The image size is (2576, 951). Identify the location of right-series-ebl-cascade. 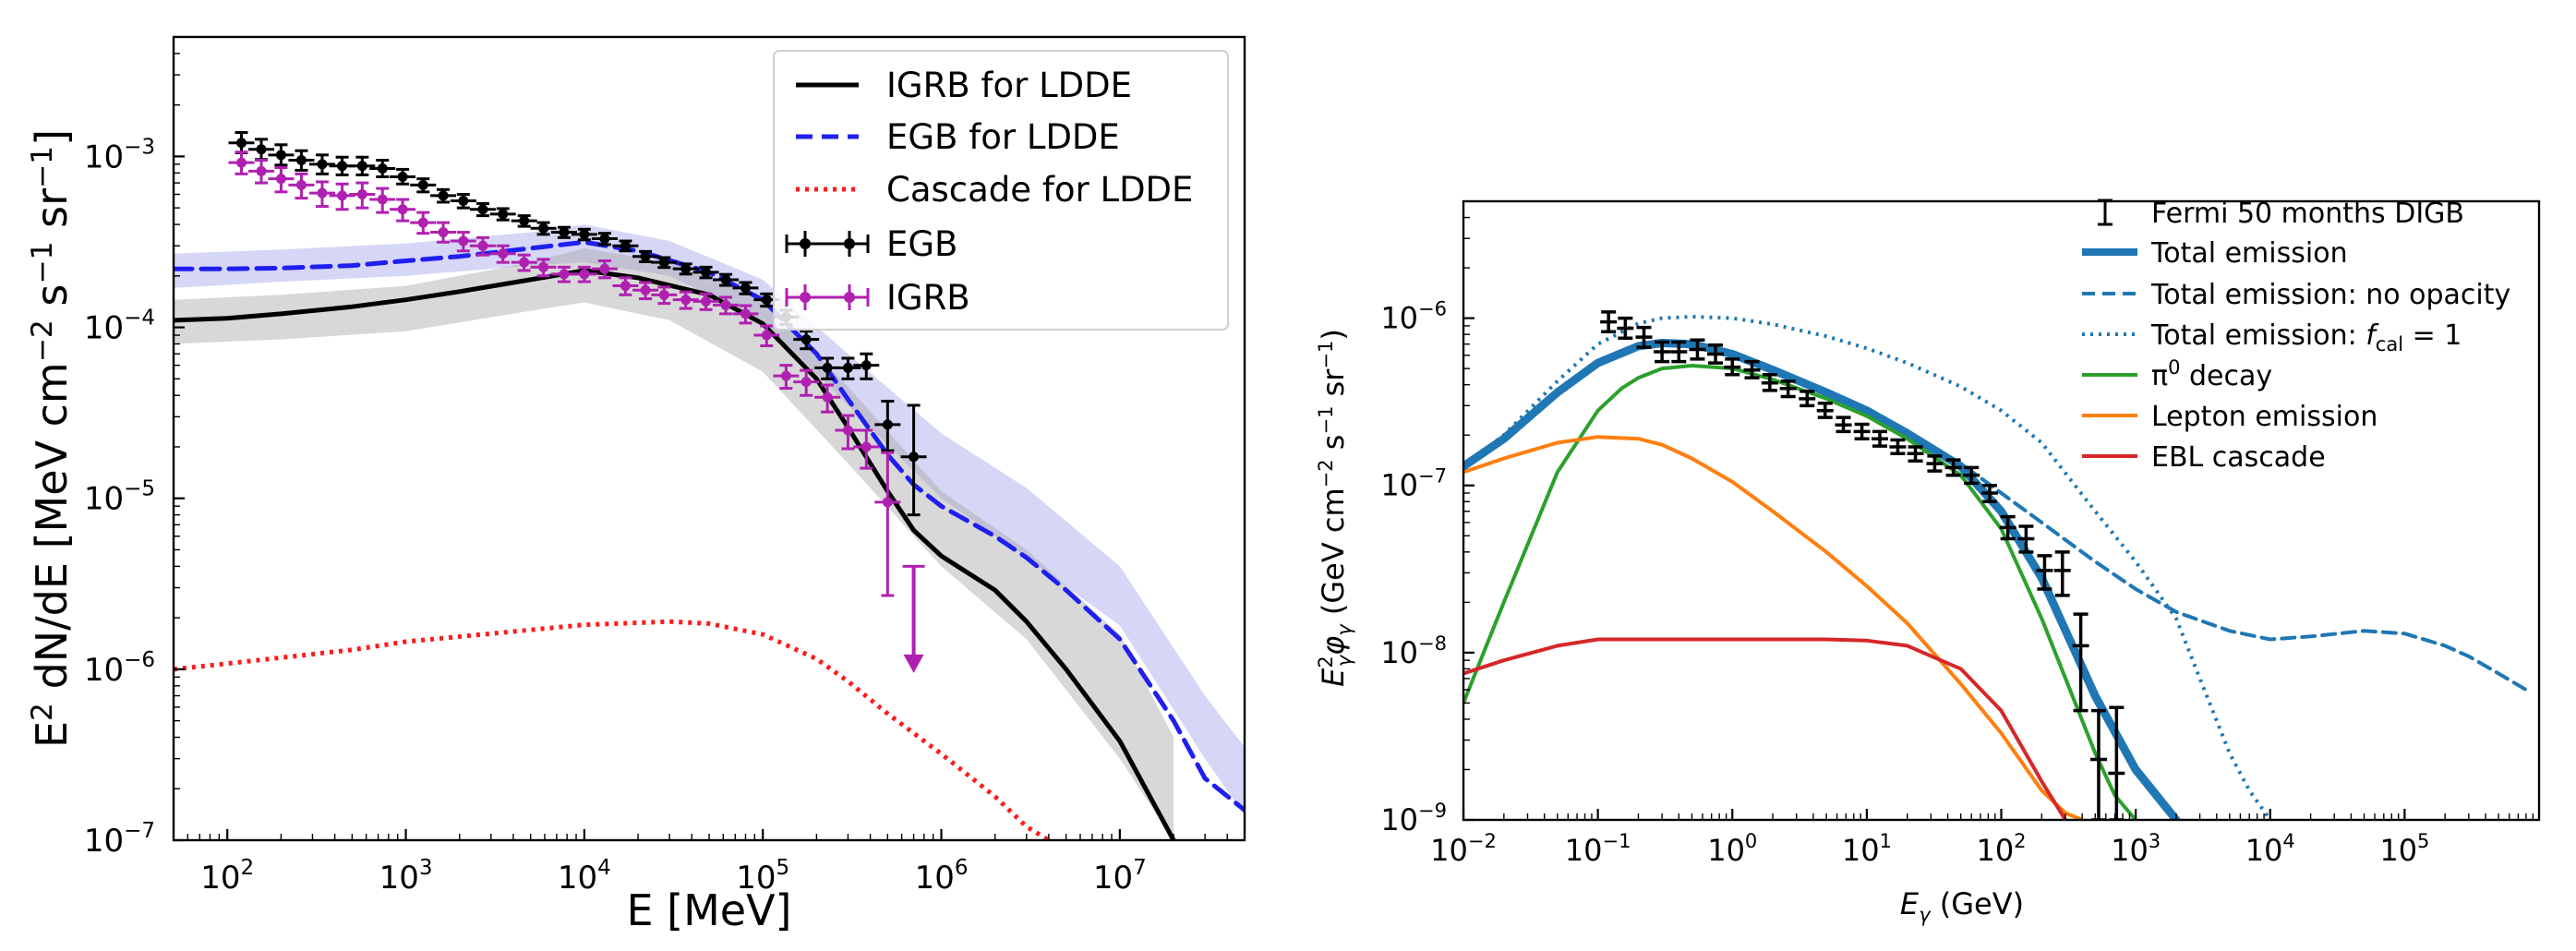
(1765, 728).